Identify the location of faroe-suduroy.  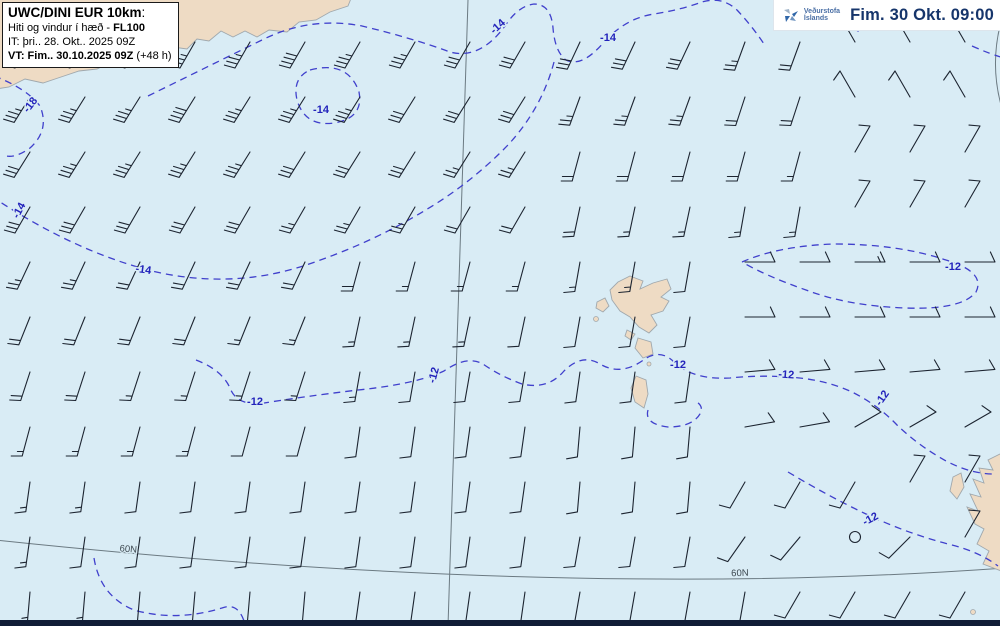
(639, 392).